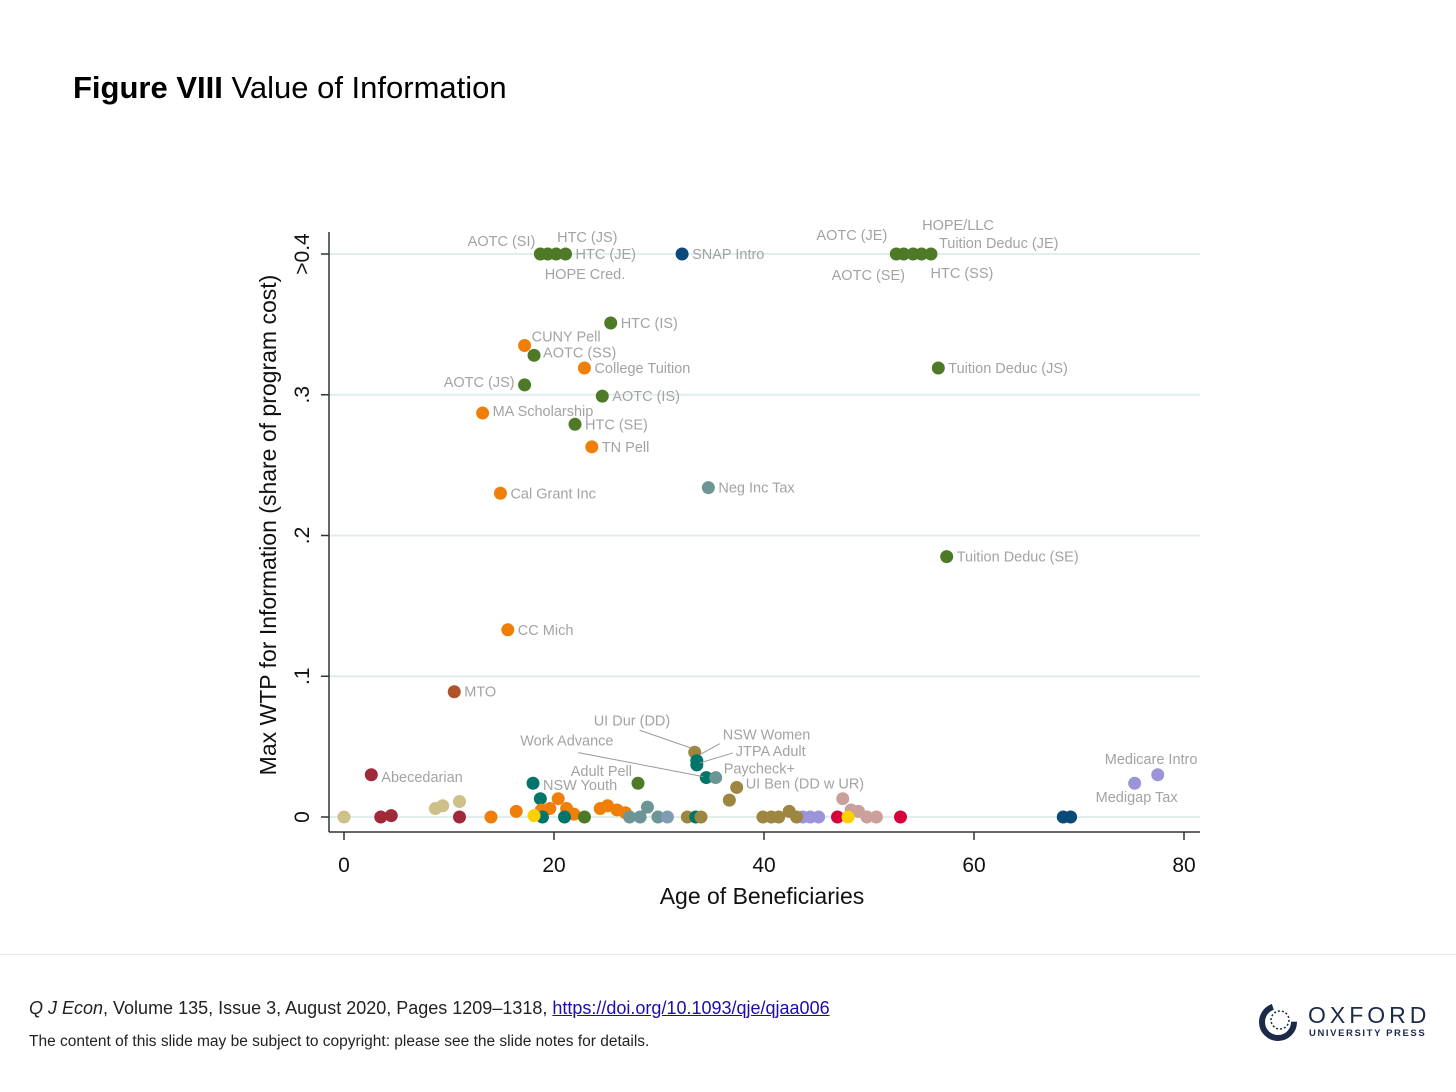  I want to click on y-tick-label: >0.4, so click(302, 254).